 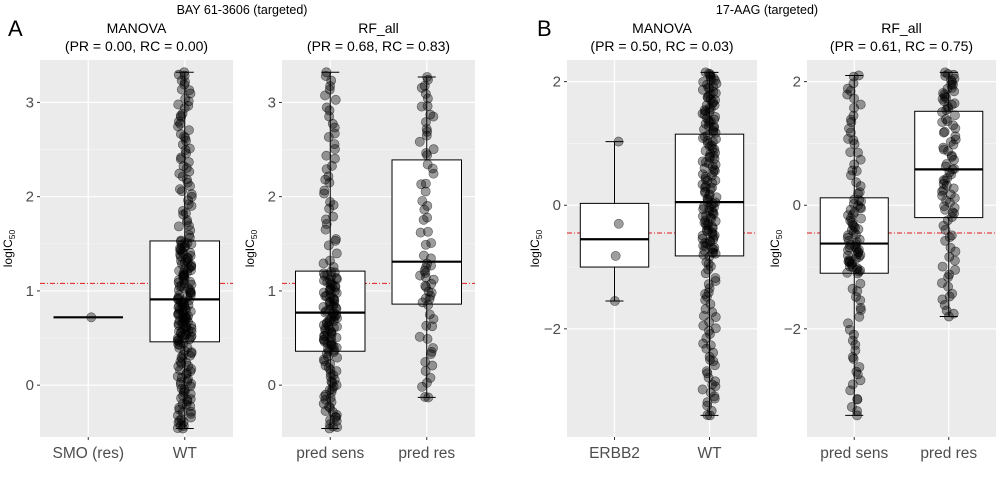 What do you see at coordinates (30, 197) in the screenshot?
I see `panel-a-left-ytick-label: 2` at bounding box center [30, 197].